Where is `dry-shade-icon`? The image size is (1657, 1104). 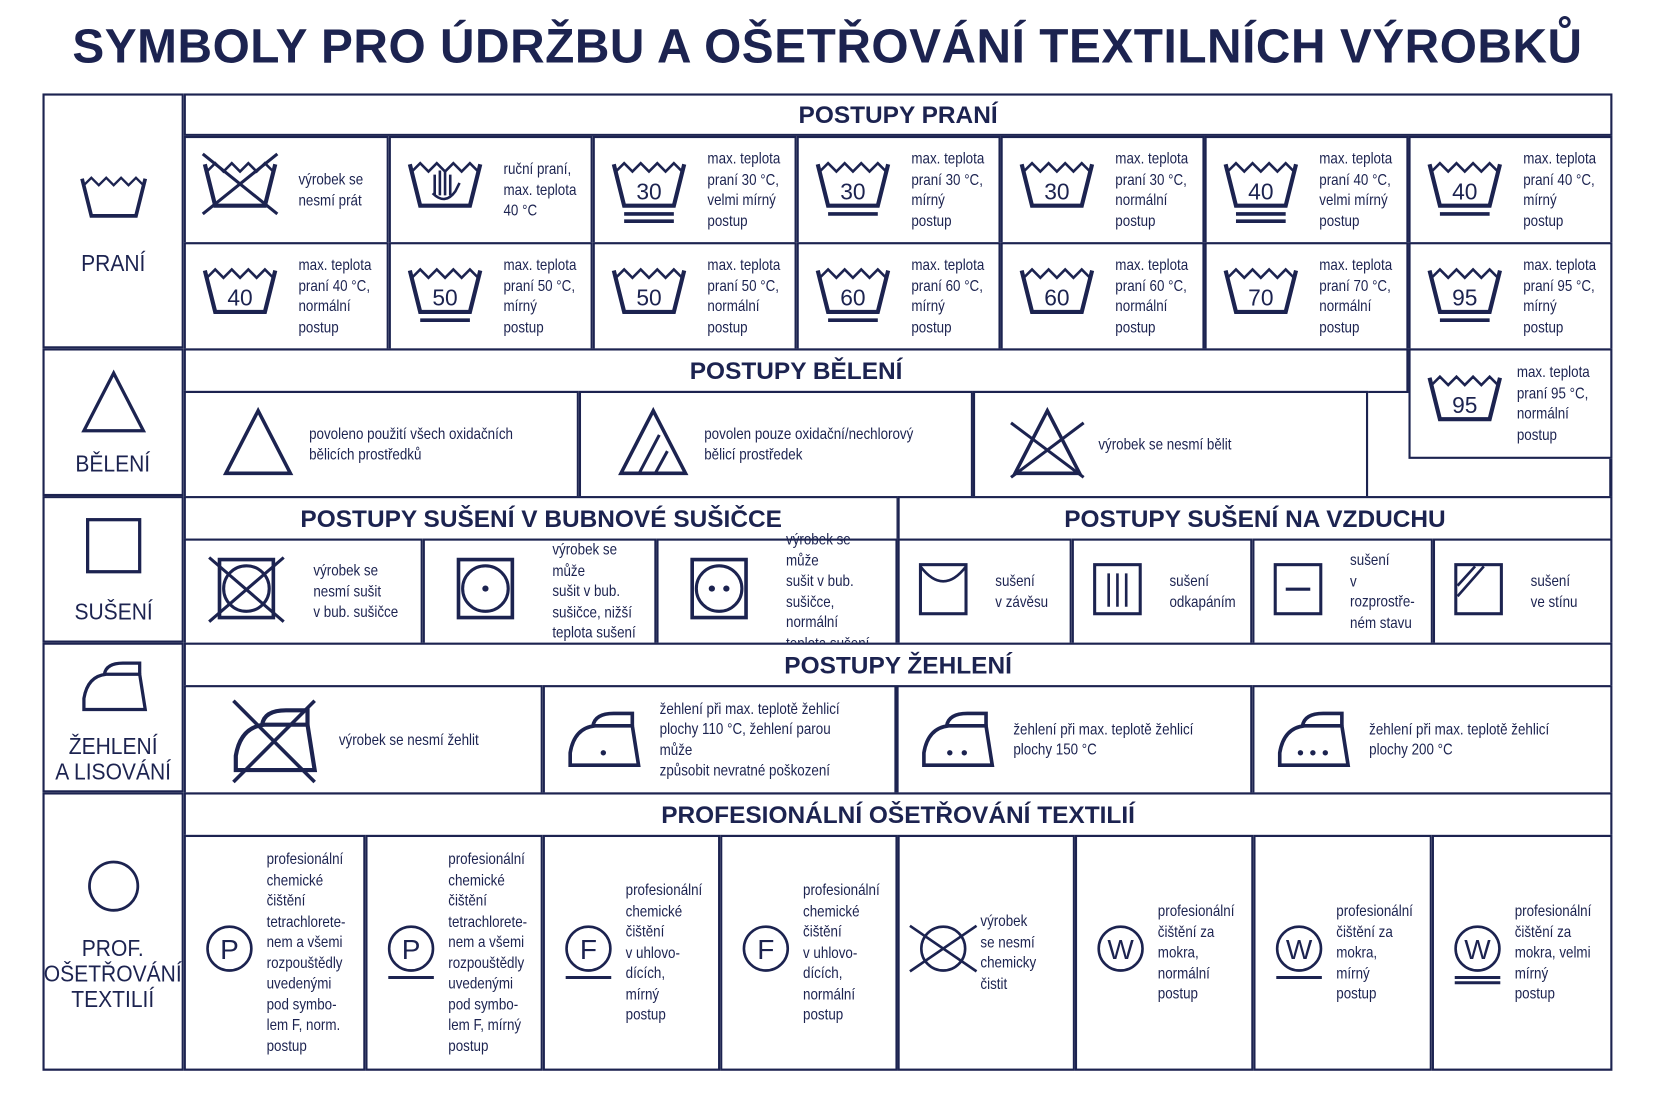
dry-shade-icon is located at coordinates (1478, 589).